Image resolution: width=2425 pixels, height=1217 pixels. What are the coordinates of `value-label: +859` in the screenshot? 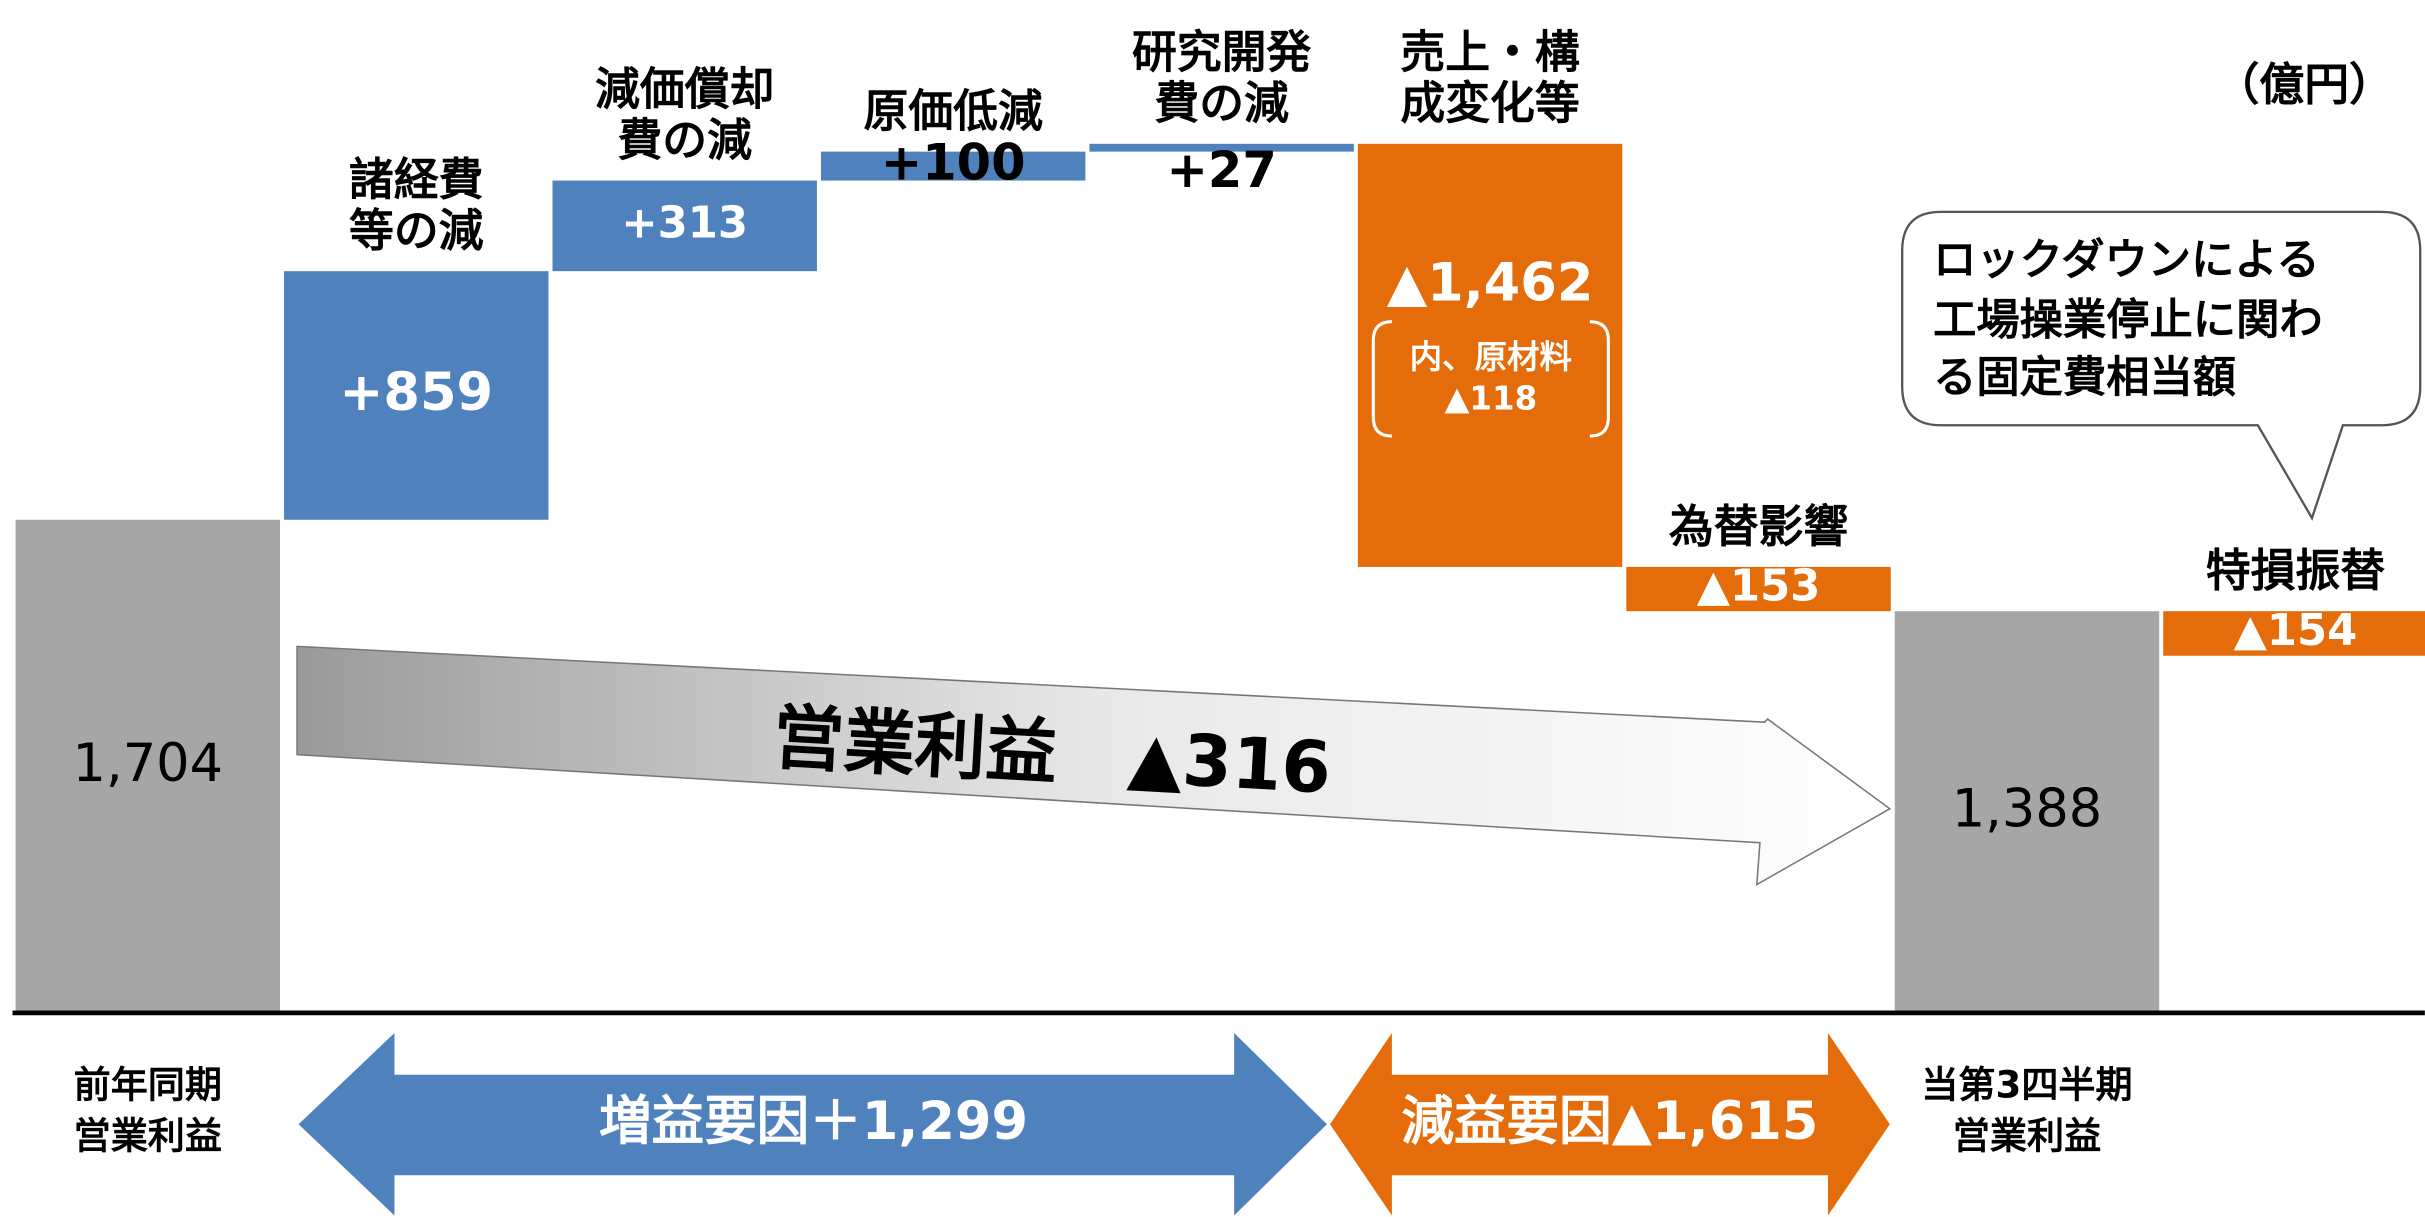 It's located at (416, 392).